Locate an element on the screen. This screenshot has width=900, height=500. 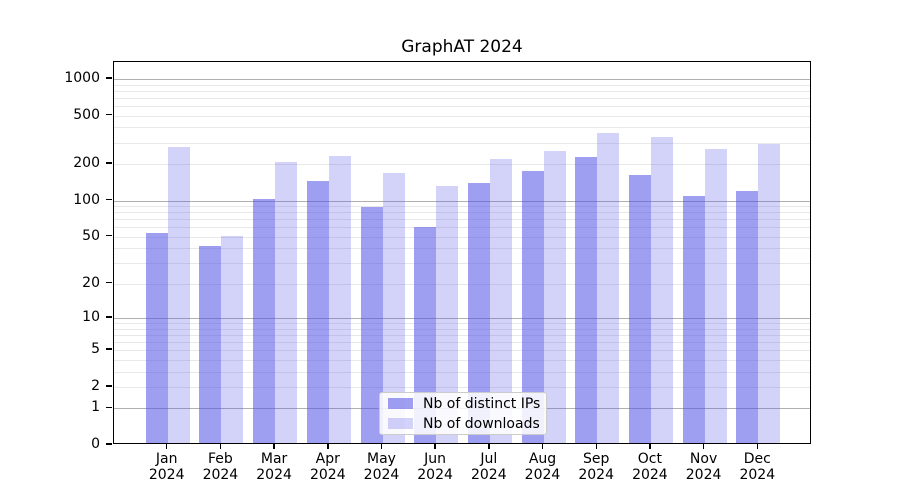
y-tick-label: 100 is located at coordinates (86, 199).